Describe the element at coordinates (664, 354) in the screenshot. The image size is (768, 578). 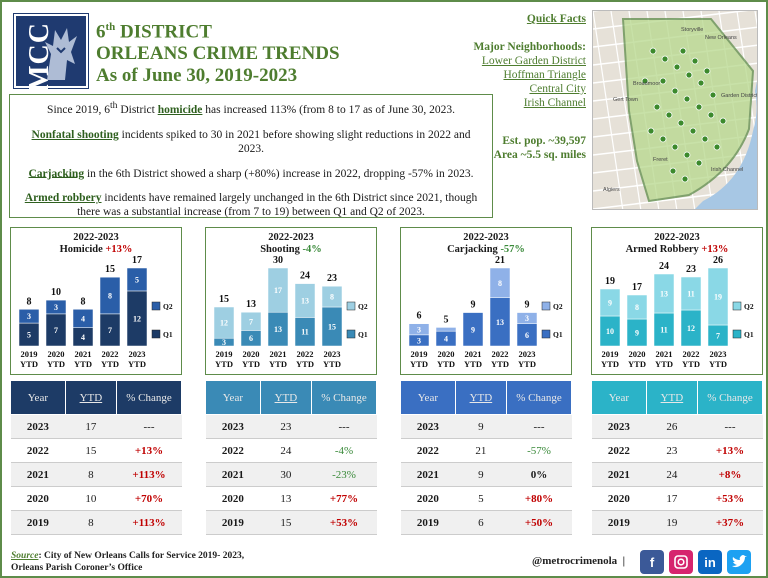
I see `x-tick-year: 2021` at that location.